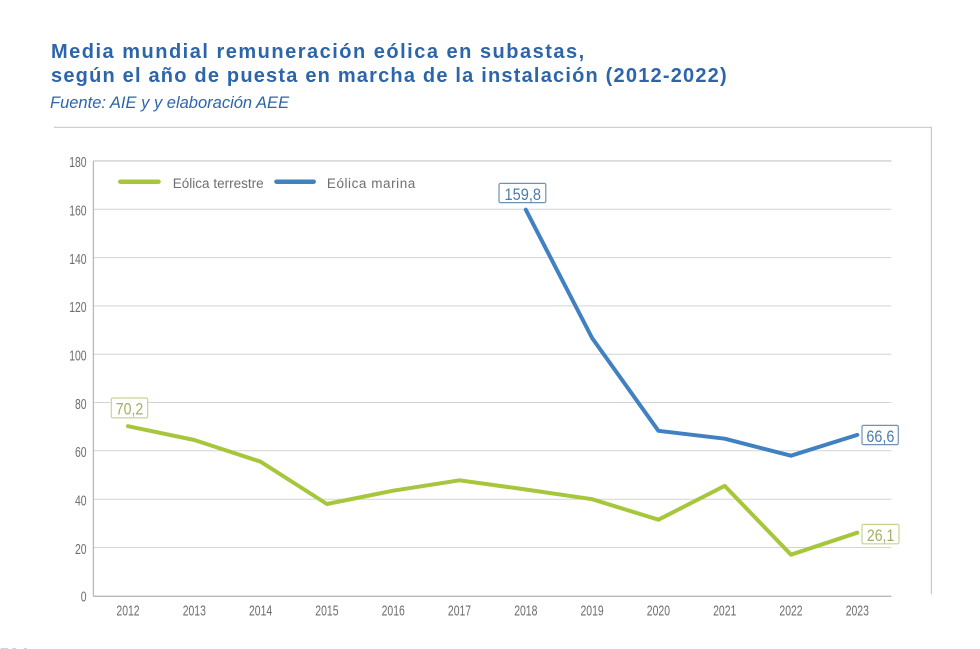 The image size is (980, 649). Describe the element at coordinates (81, 452) in the screenshot. I see `svg-text: 60` at that location.